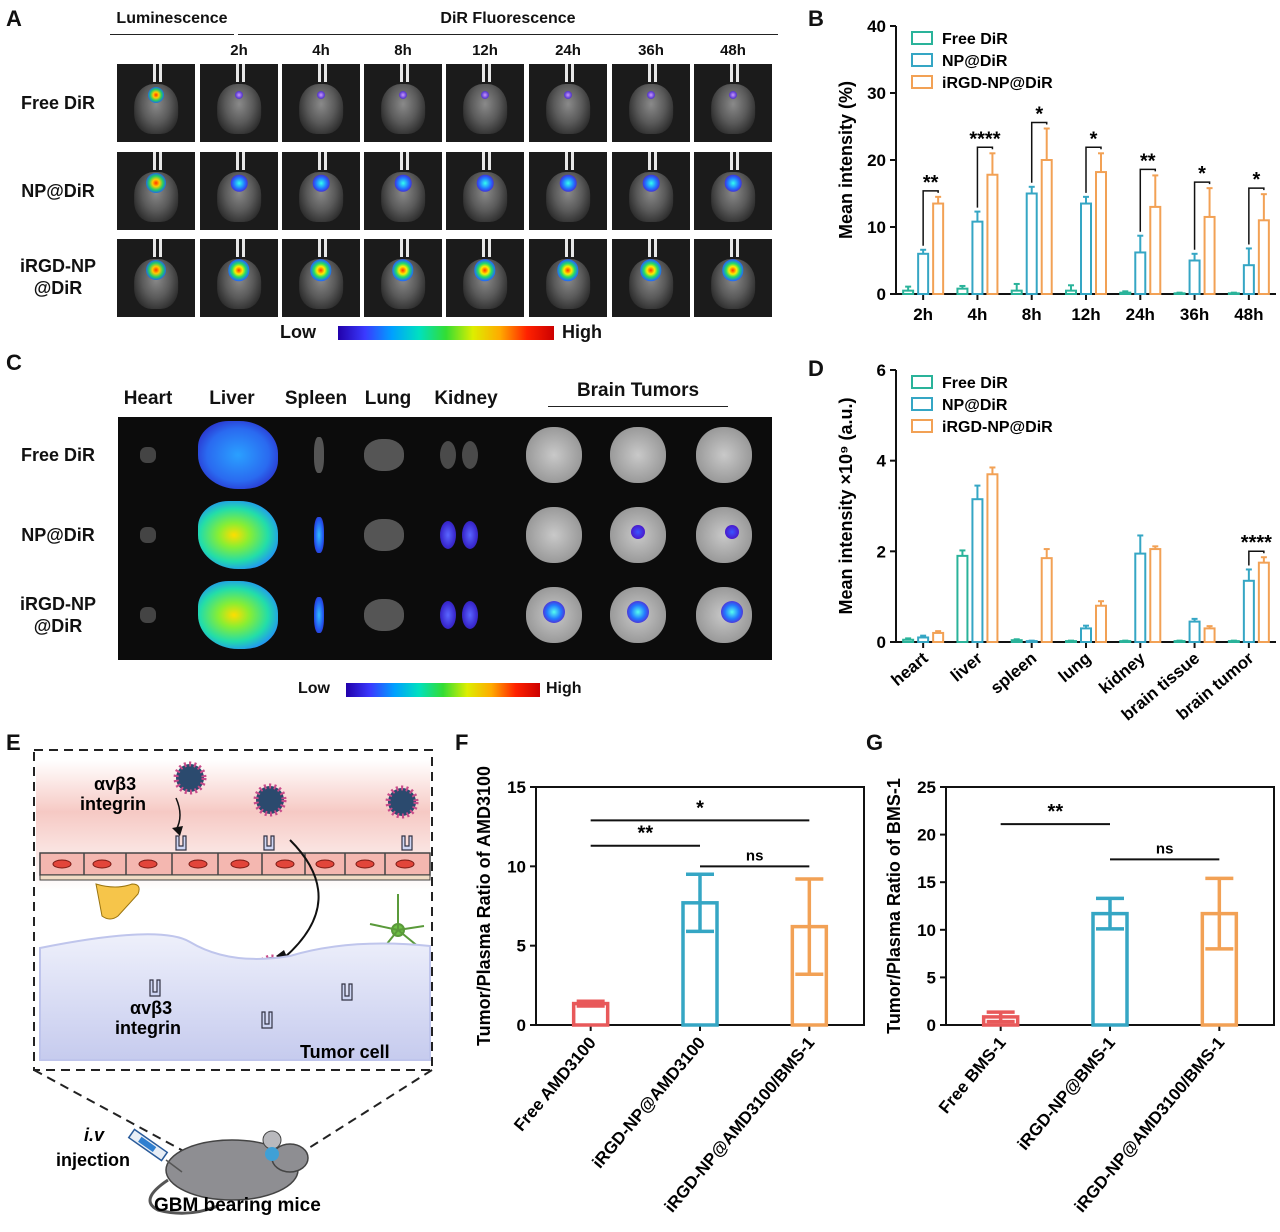  What do you see at coordinates (1248, 314) in the screenshot?
I see `x-tick-label: 48h` at bounding box center [1248, 314].